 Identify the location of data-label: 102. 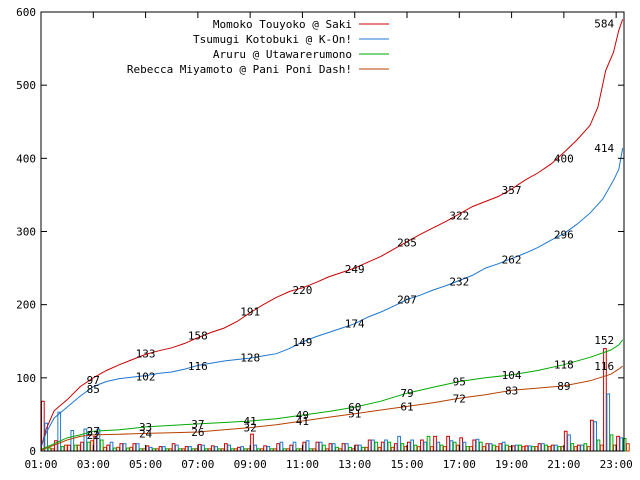
(146, 376).